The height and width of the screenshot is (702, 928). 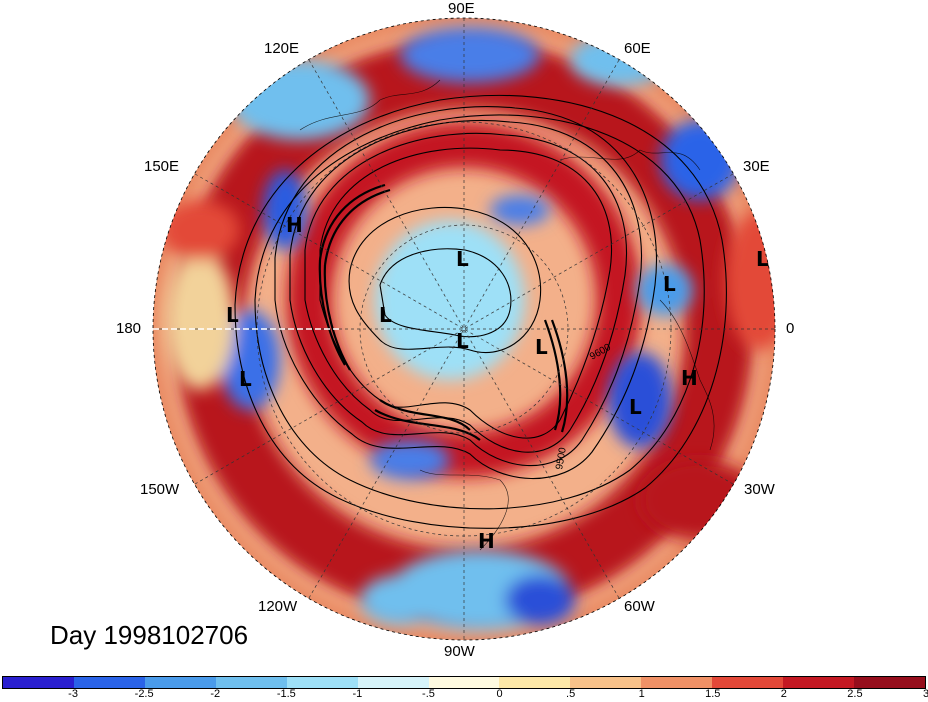 I want to click on colorbar-tick-label: -2, so click(x=215, y=694).